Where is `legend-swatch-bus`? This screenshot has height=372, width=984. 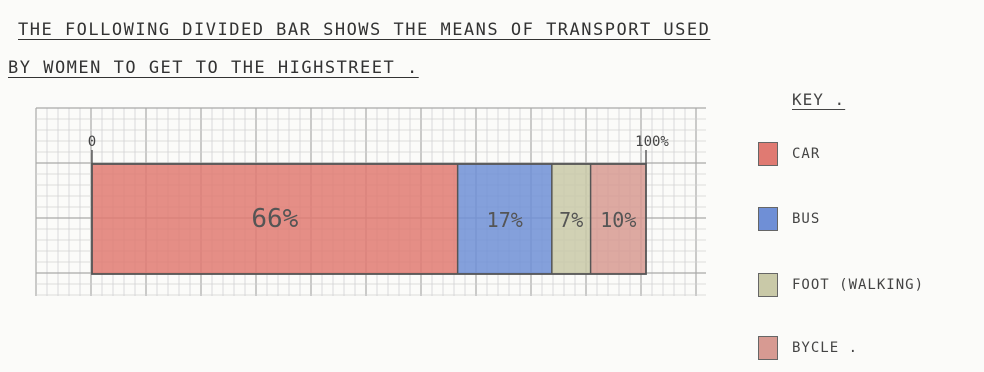 legend-swatch-bus is located at coordinates (768, 219).